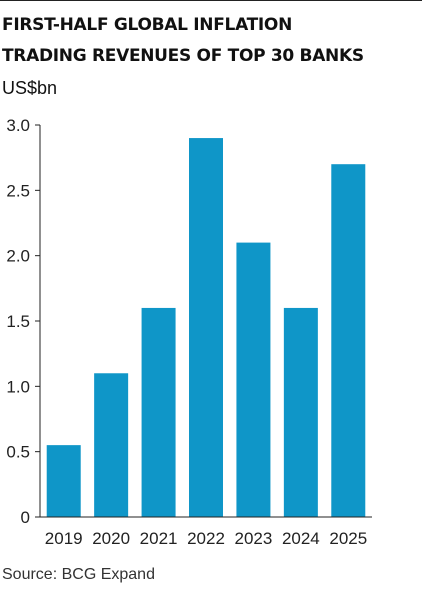  I want to click on x-tick-label: 2022, so click(206, 538).